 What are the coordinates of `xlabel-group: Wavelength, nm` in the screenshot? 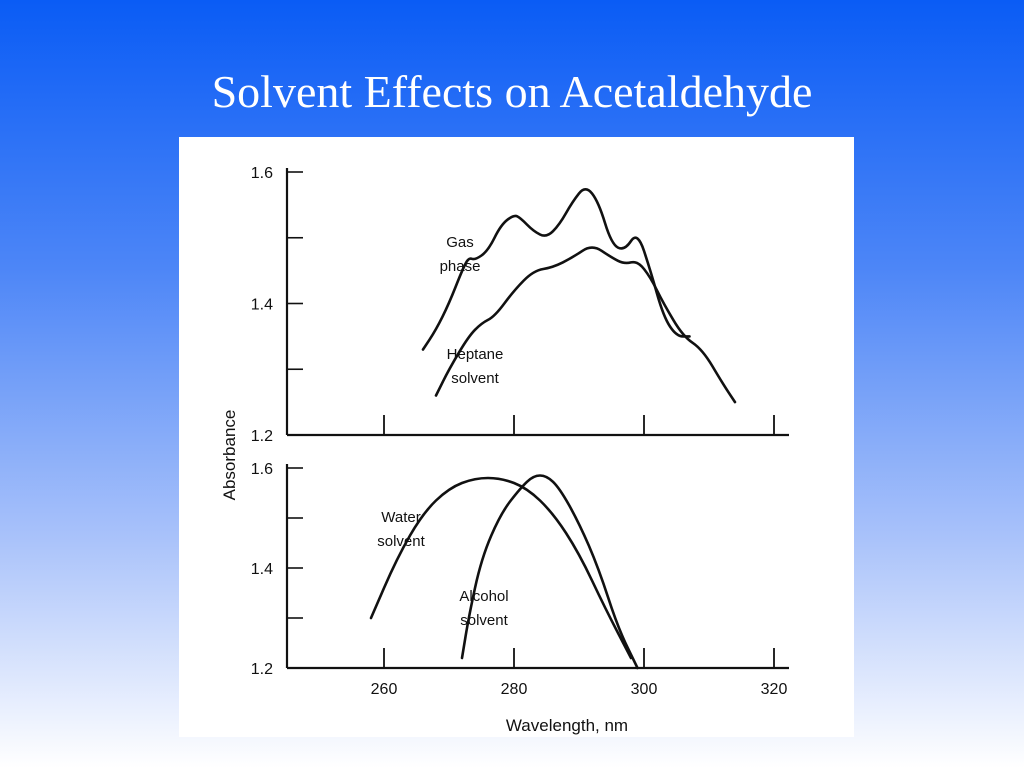 It's located at (567, 725).